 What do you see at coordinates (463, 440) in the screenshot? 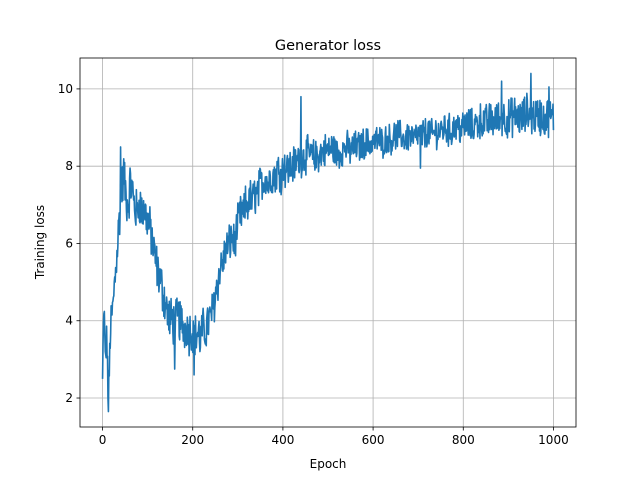
I see `x-tick-label: 800` at bounding box center [463, 440].